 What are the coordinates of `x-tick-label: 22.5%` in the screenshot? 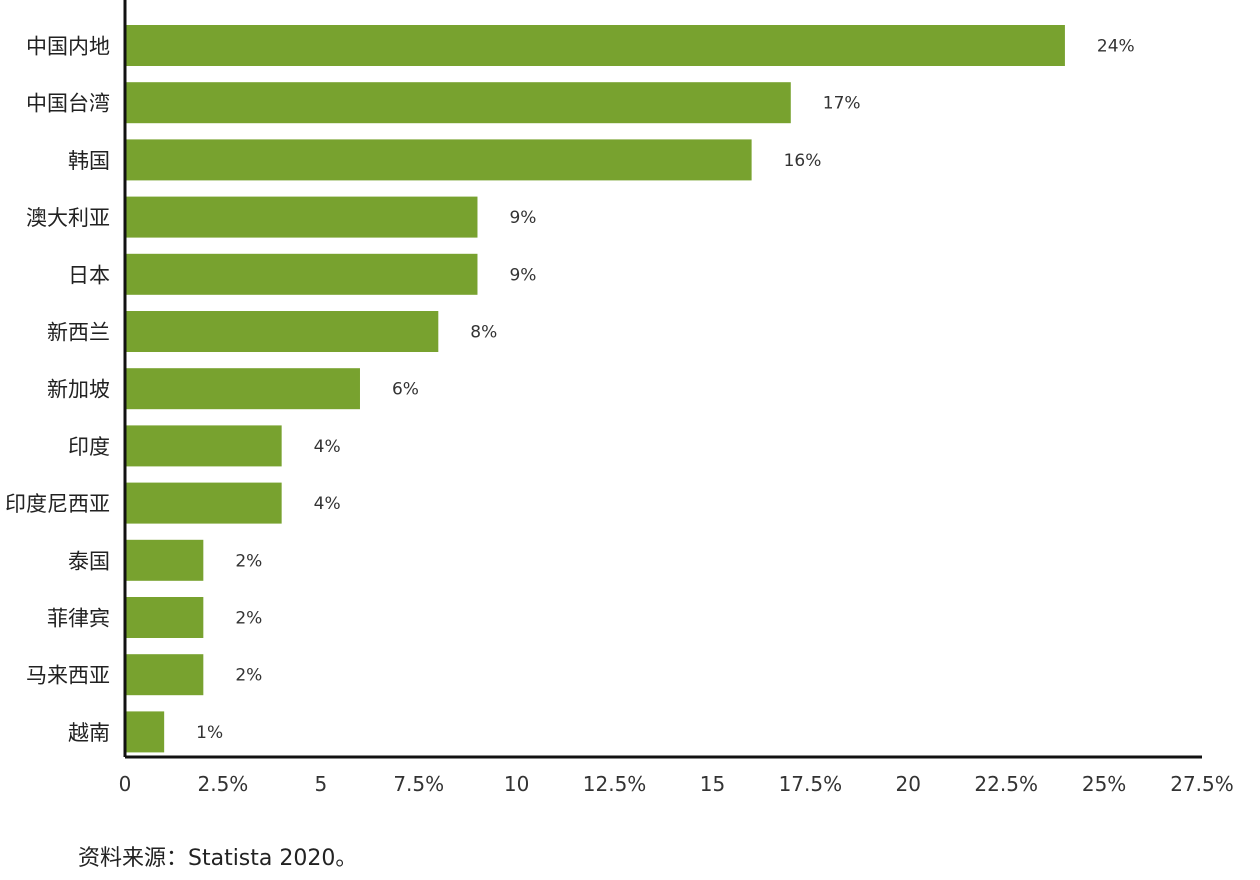 It's located at (1006, 784).